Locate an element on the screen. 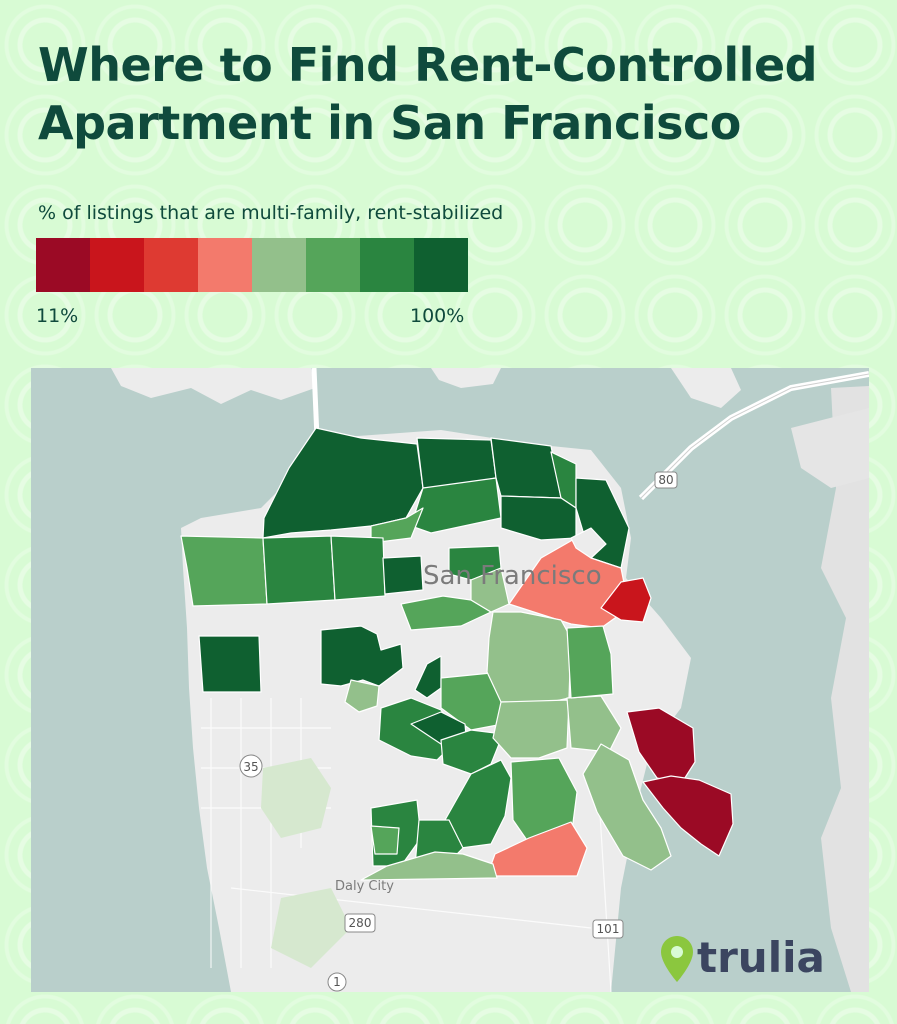 The width and height of the screenshot is (897, 1024). road-shield-80: 80 is located at coordinates (666, 480).